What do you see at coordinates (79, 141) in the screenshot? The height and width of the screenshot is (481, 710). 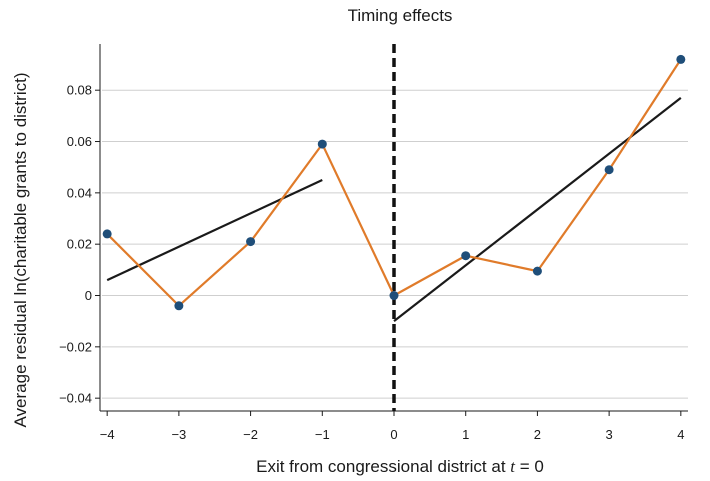 I see `y-tick-label: 0.06` at bounding box center [79, 141].